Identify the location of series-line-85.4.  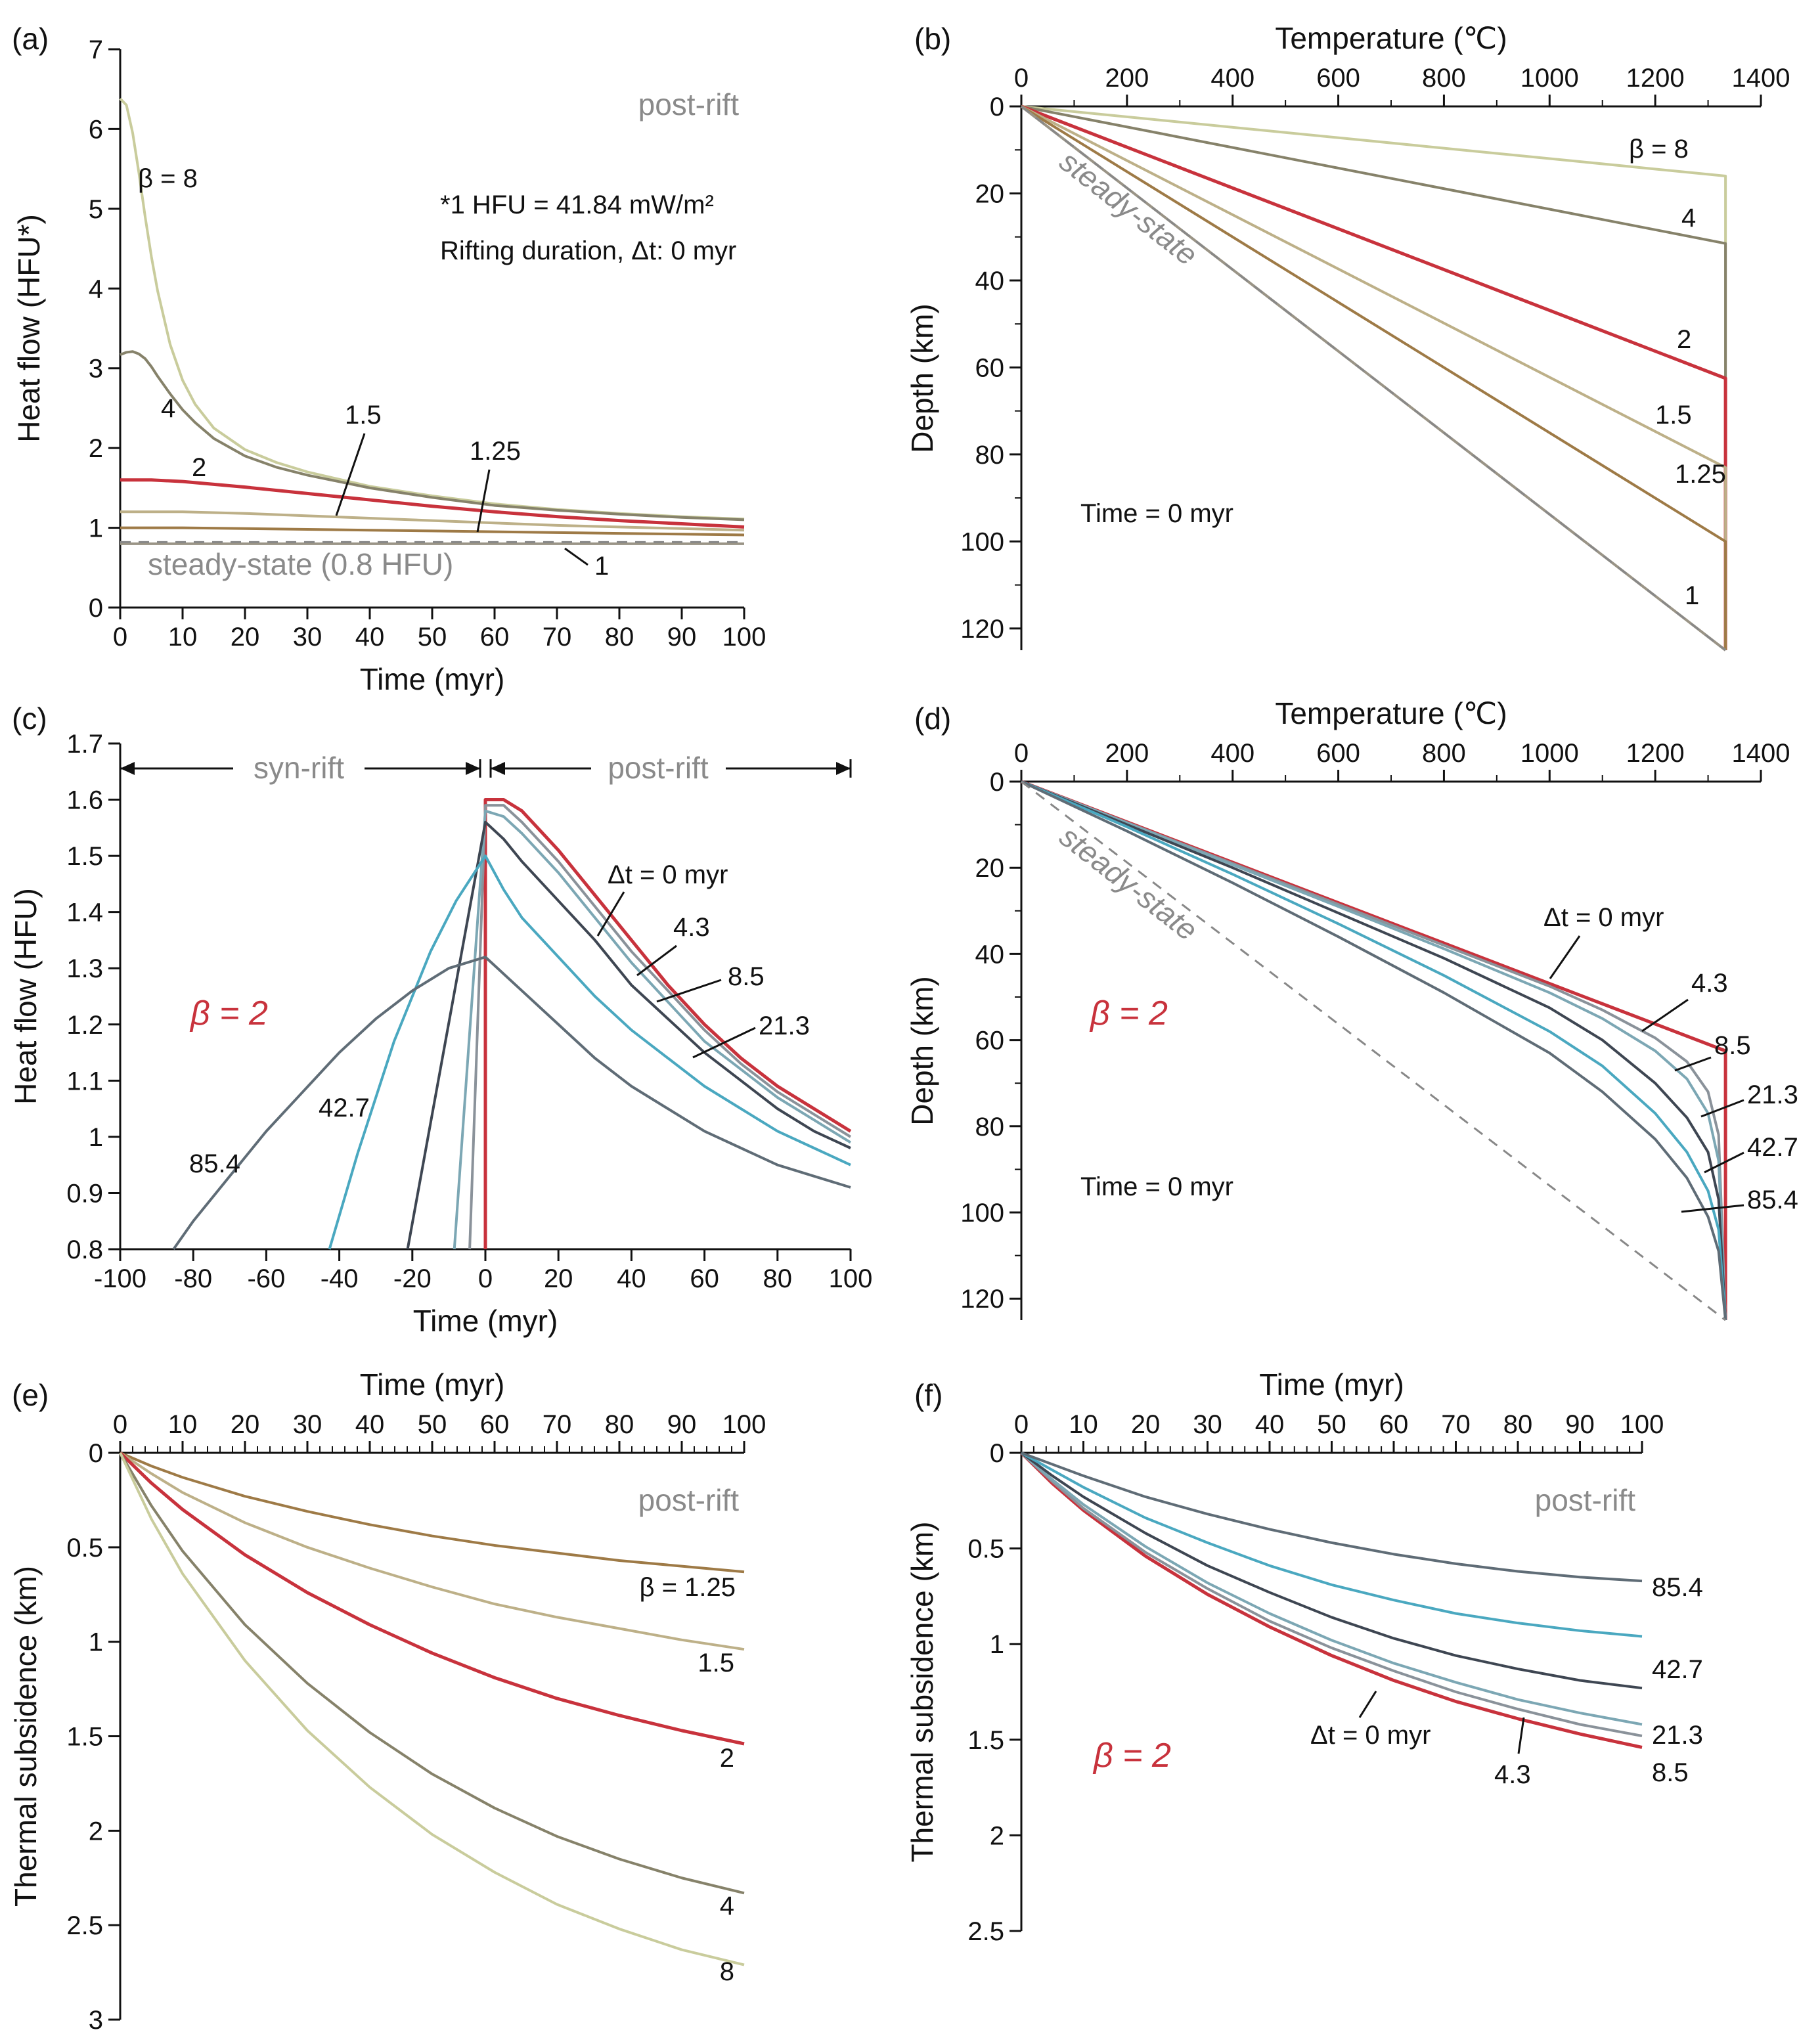
(1374, 1050).